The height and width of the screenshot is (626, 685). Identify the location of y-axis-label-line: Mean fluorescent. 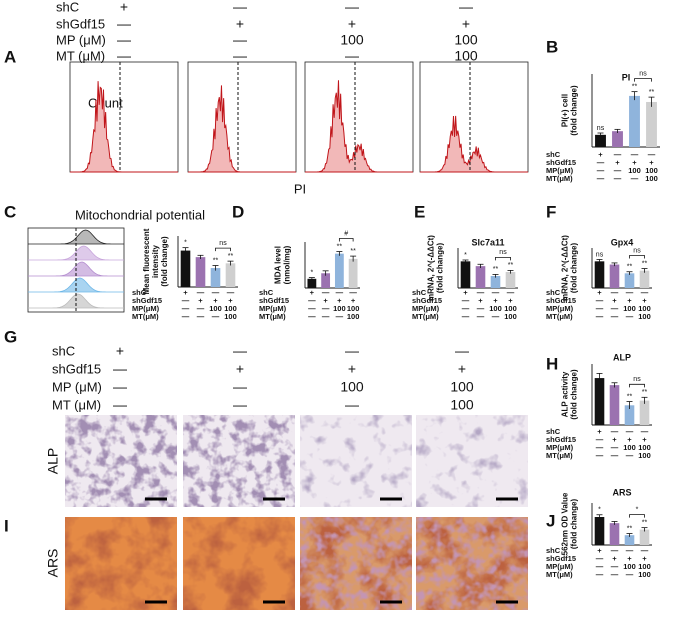
(146, 261).